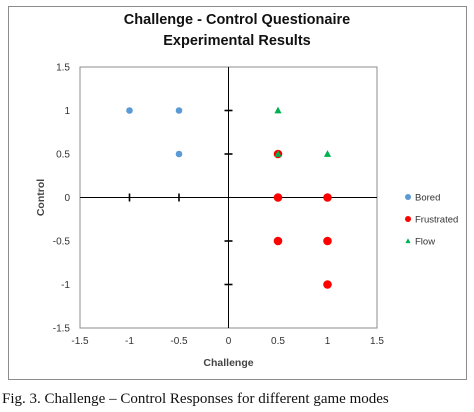 This screenshot has height=412, width=474. What do you see at coordinates (427, 198) in the screenshot?
I see `legend-bored-label: Bored` at bounding box center [427, 198].